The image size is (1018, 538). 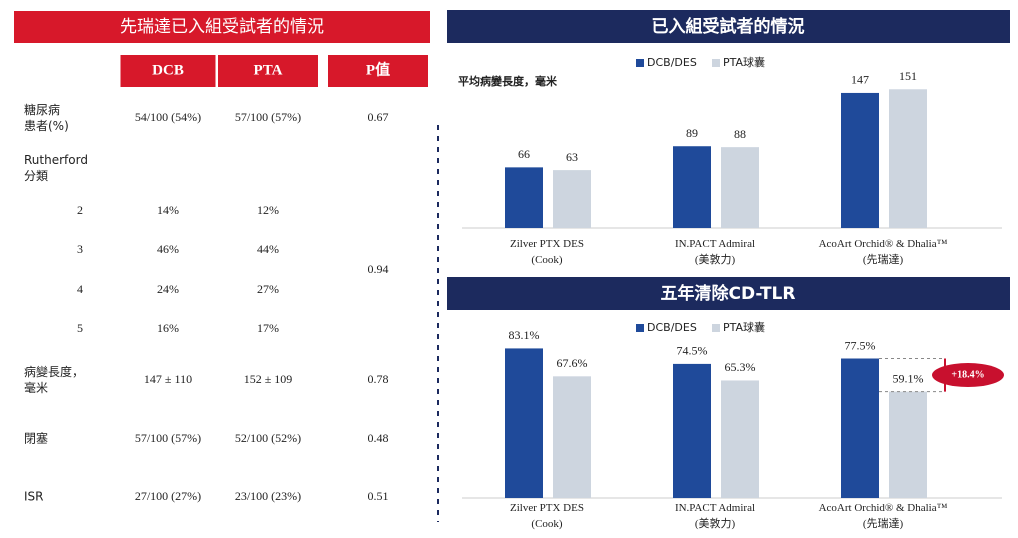 What do you see at coordinates (80, 210) in the screenshot?
I see `row-label: 2` at bounding box center [80, 210].